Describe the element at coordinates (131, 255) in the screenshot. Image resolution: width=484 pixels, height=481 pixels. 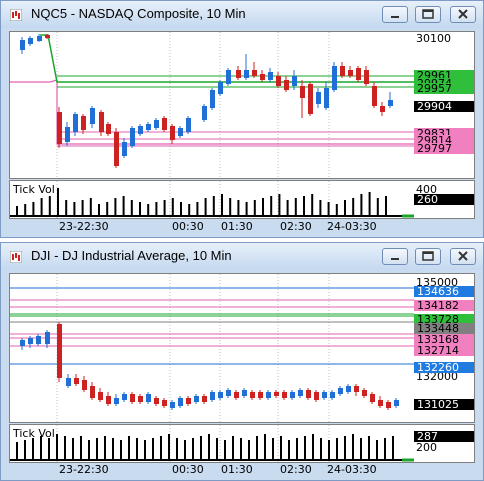
I see `window-title: DJI - DJ Industrial Average, 10 Min` at that location.